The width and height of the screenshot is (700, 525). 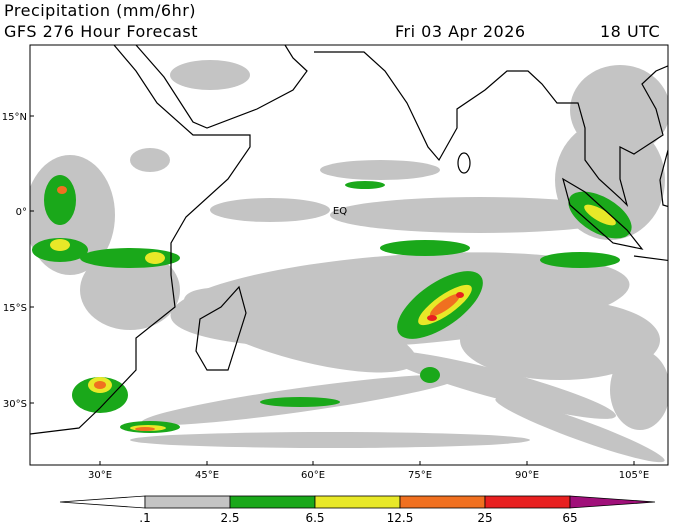 What do you see at coordinates (357, 502) in the screenshot?
I see `colorbar` at bounding box center [357, 502].